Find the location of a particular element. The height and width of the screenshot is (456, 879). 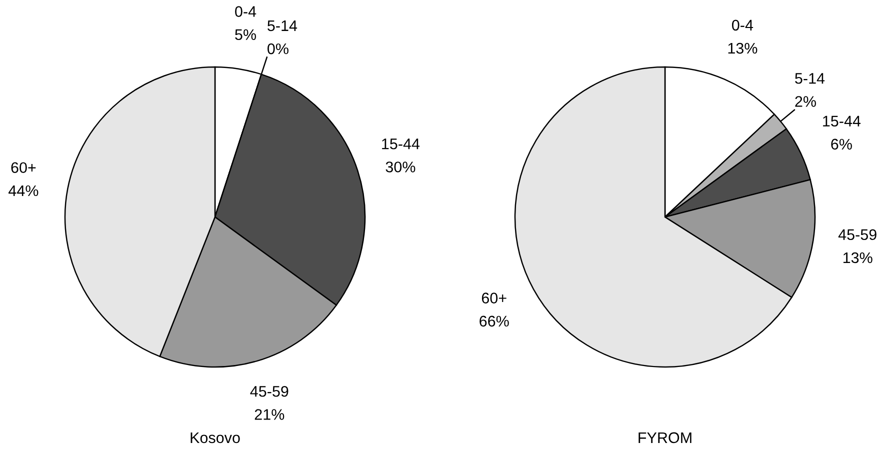

data-label: 30% is located at coordinates (401, 167).